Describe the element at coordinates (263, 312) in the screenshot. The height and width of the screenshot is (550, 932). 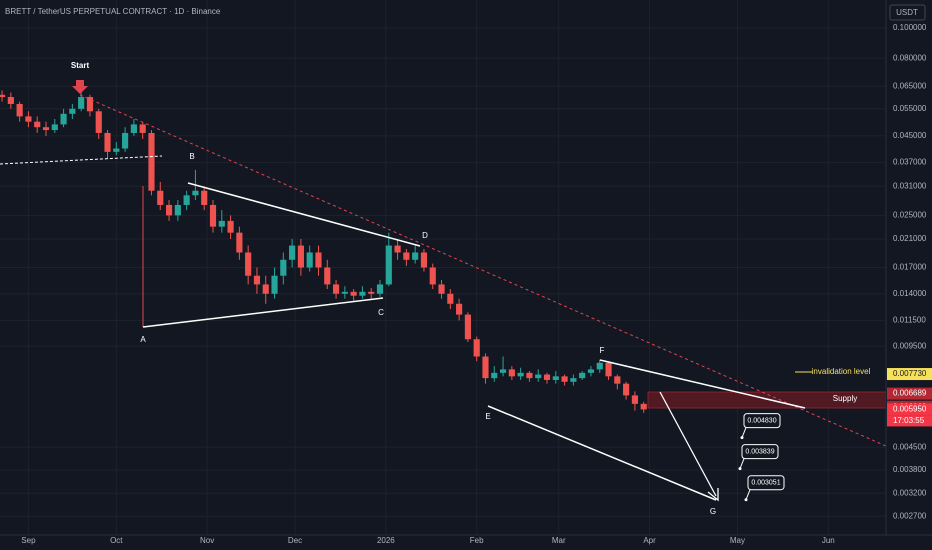
I see `triangle-lower` at that location.